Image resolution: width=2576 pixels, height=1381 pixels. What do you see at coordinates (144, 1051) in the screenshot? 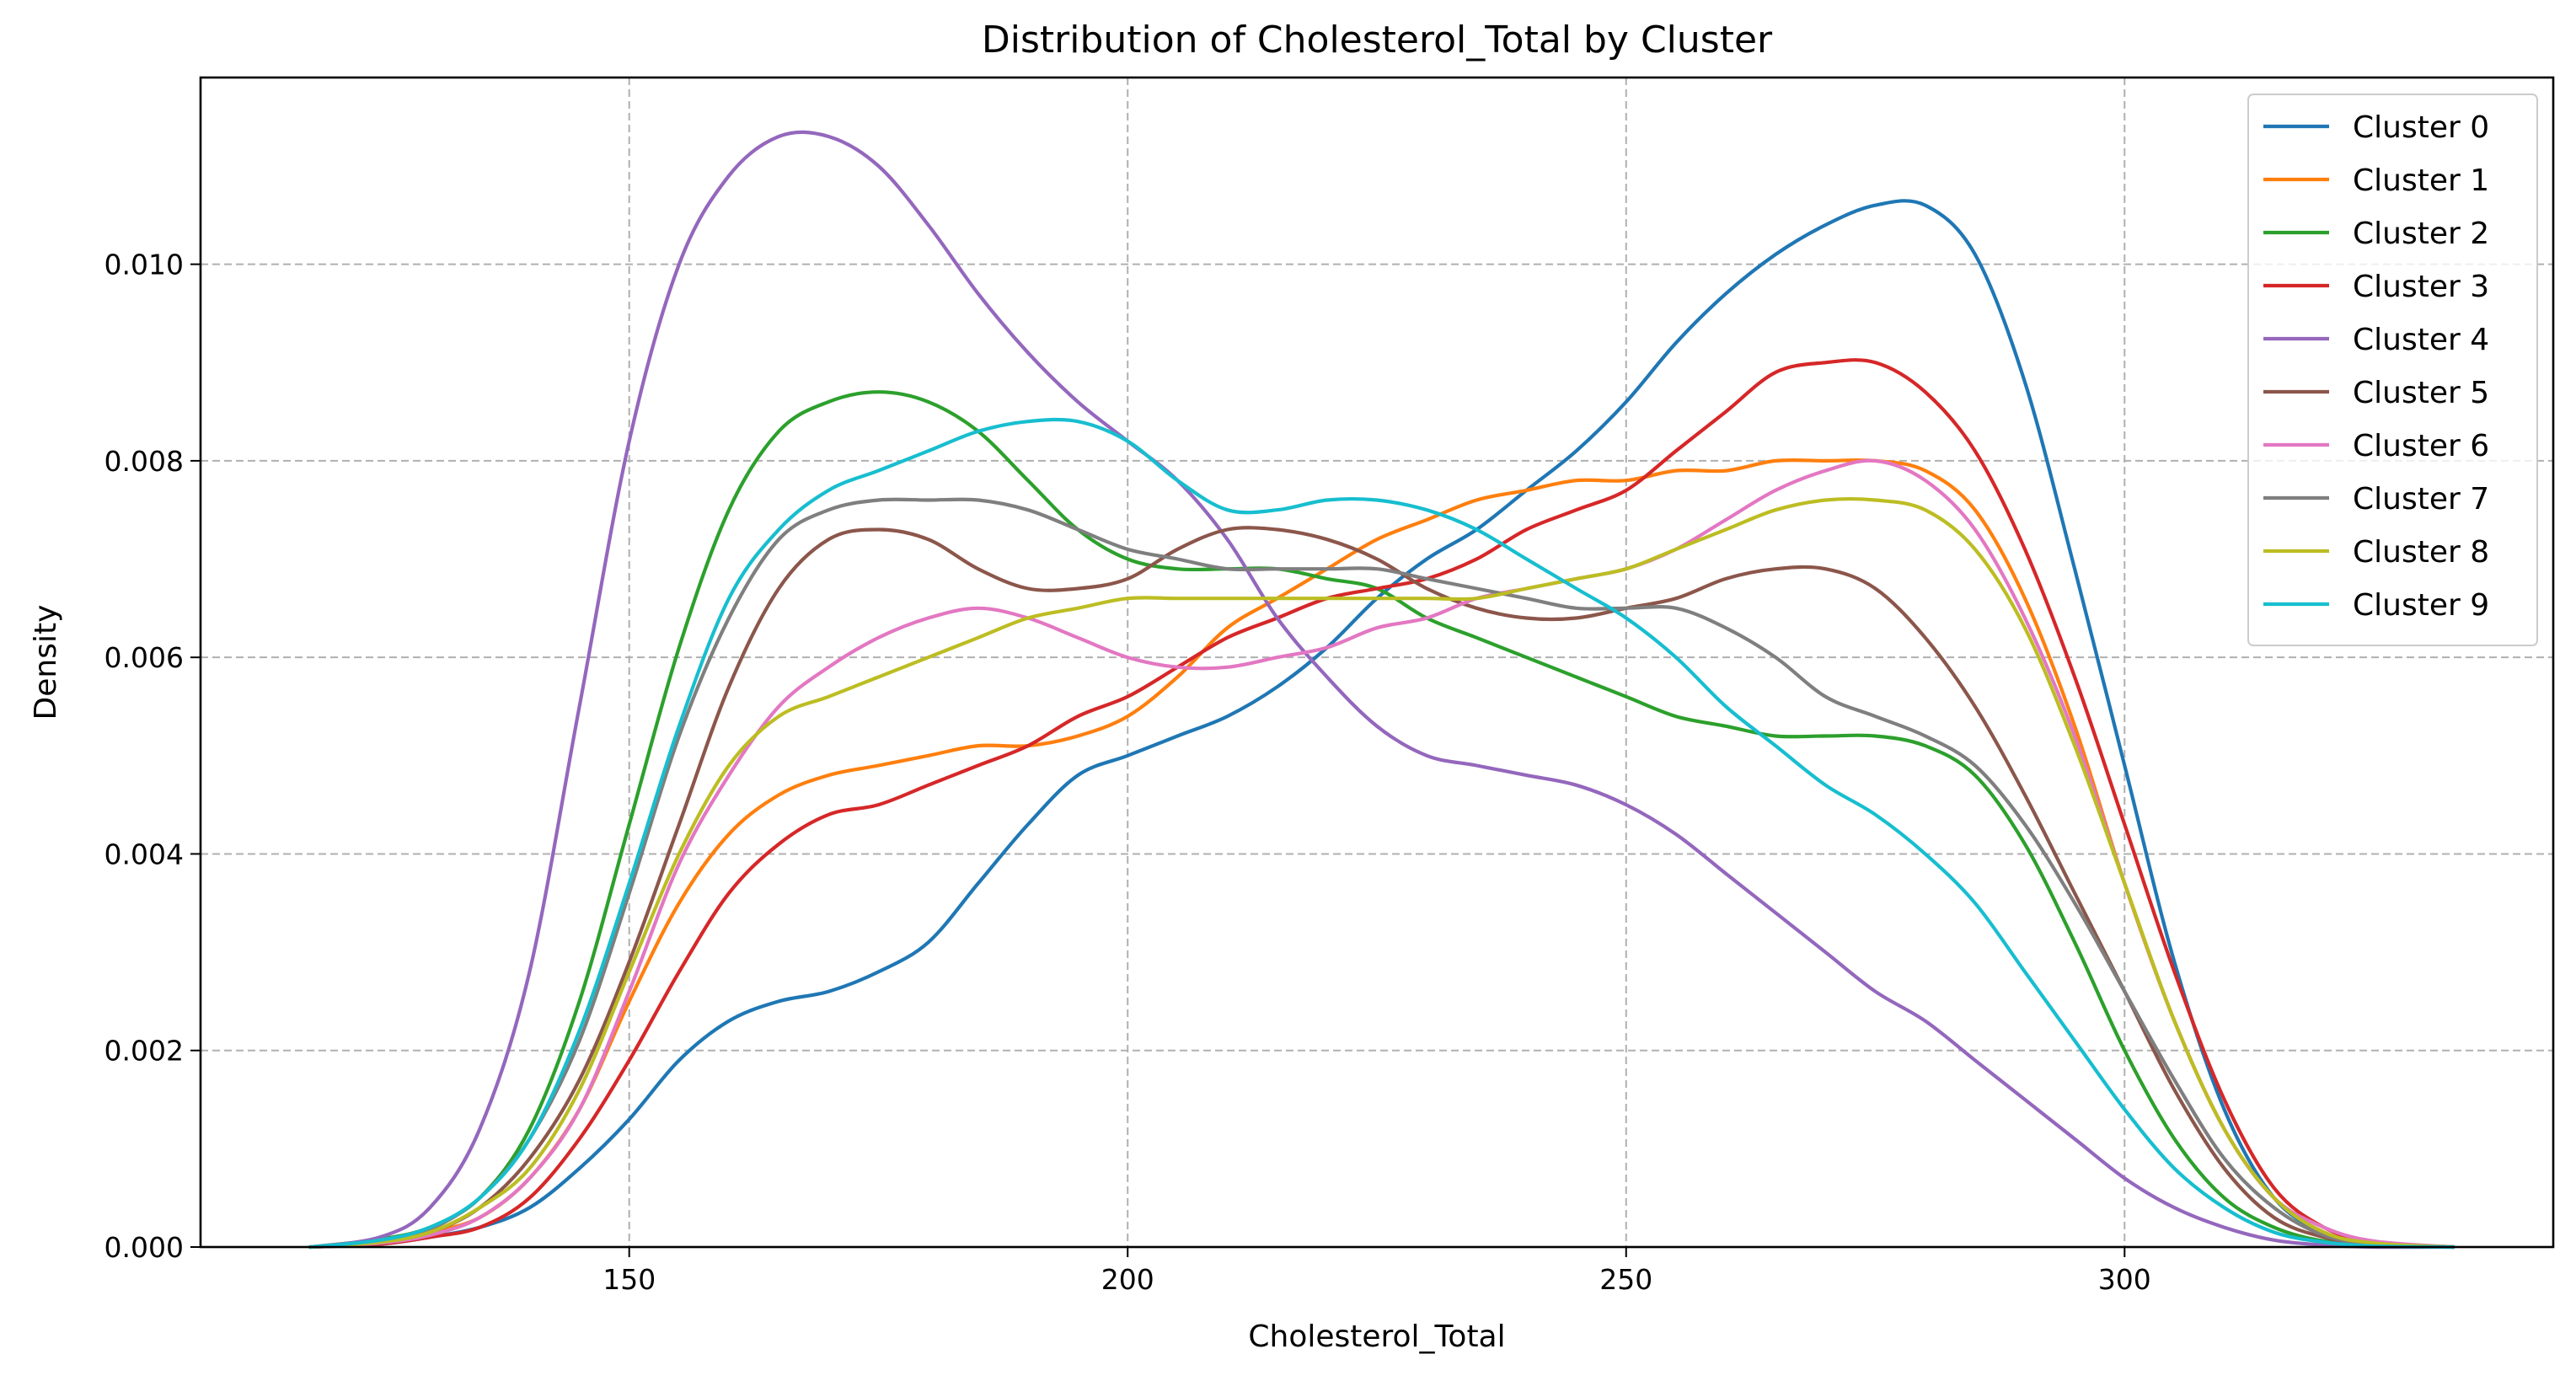
I see `y-tick-label: 0.002` at bounding box center [144, 1051].